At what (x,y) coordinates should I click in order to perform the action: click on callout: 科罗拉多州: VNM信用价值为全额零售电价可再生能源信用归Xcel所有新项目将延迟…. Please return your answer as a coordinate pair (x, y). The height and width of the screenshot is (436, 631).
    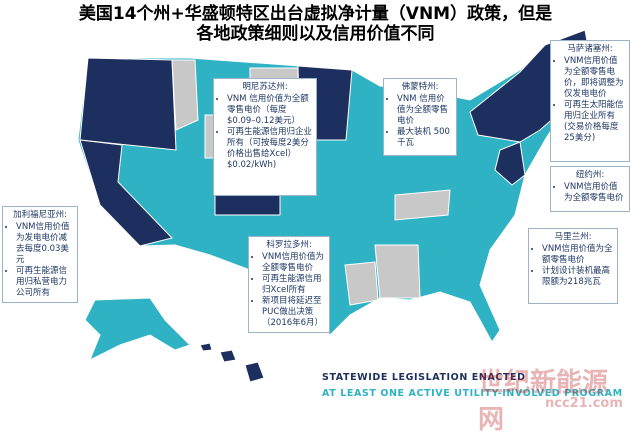
    Looking at the image, I should click on (289, 284).